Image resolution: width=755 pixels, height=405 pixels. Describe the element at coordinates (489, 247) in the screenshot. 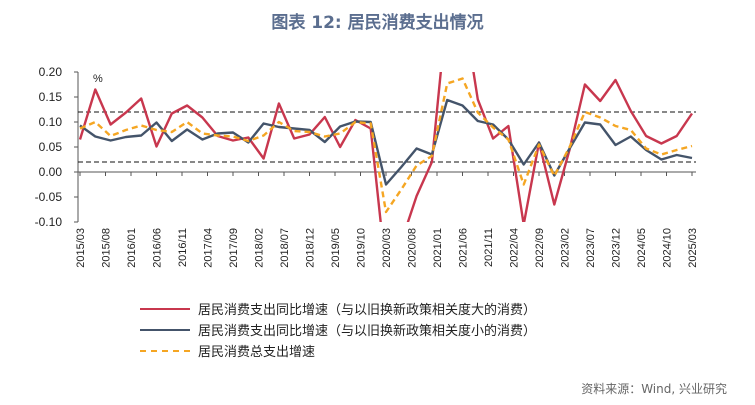

I see `x-tick-label: 2021/11` at that location.